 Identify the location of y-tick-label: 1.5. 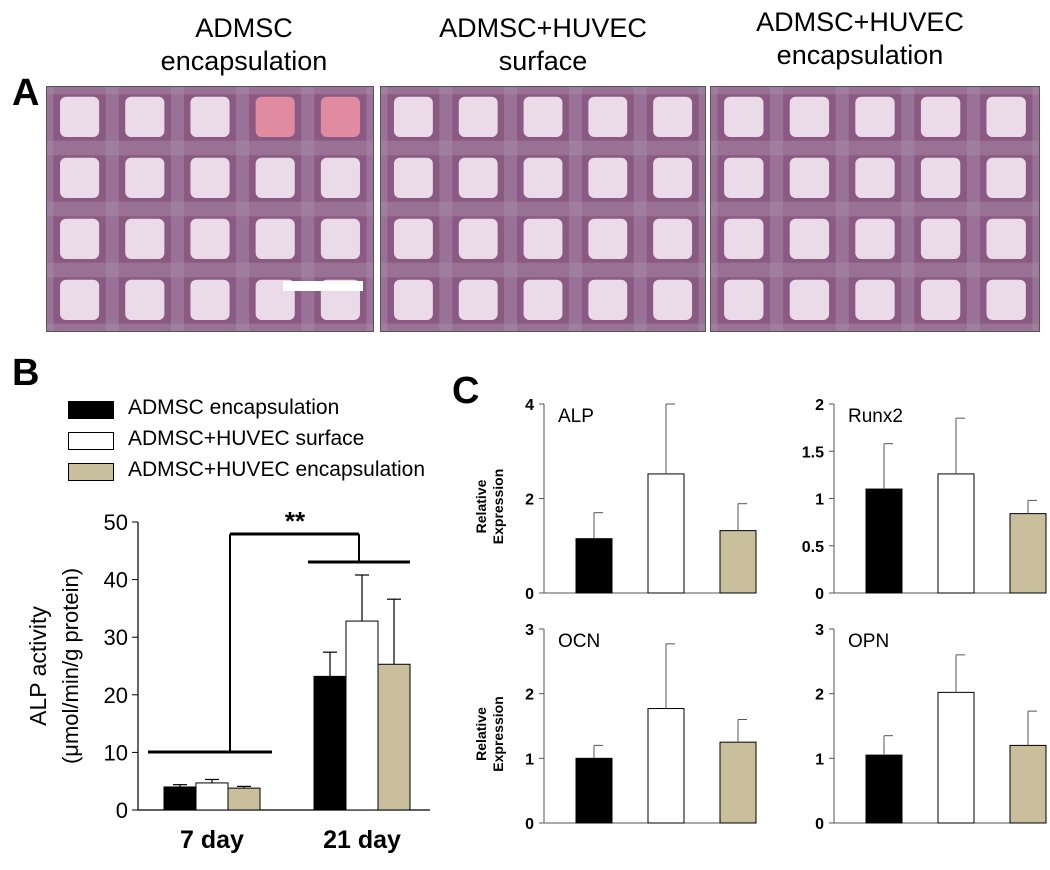
(813, 452).